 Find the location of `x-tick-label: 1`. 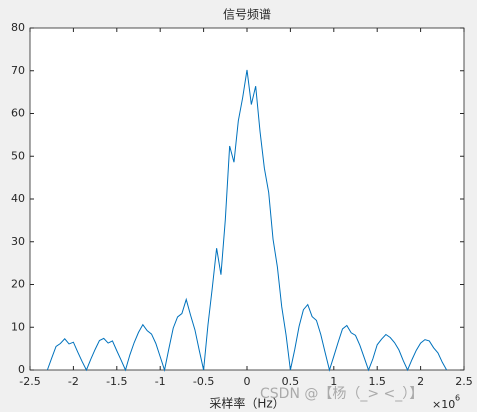

x-tick-label: 1 is located at coordinates (333, 381).